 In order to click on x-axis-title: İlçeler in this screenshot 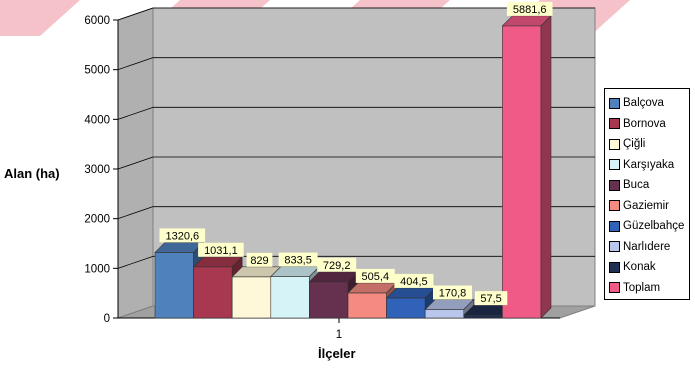, I will do `click(337, 353)`.